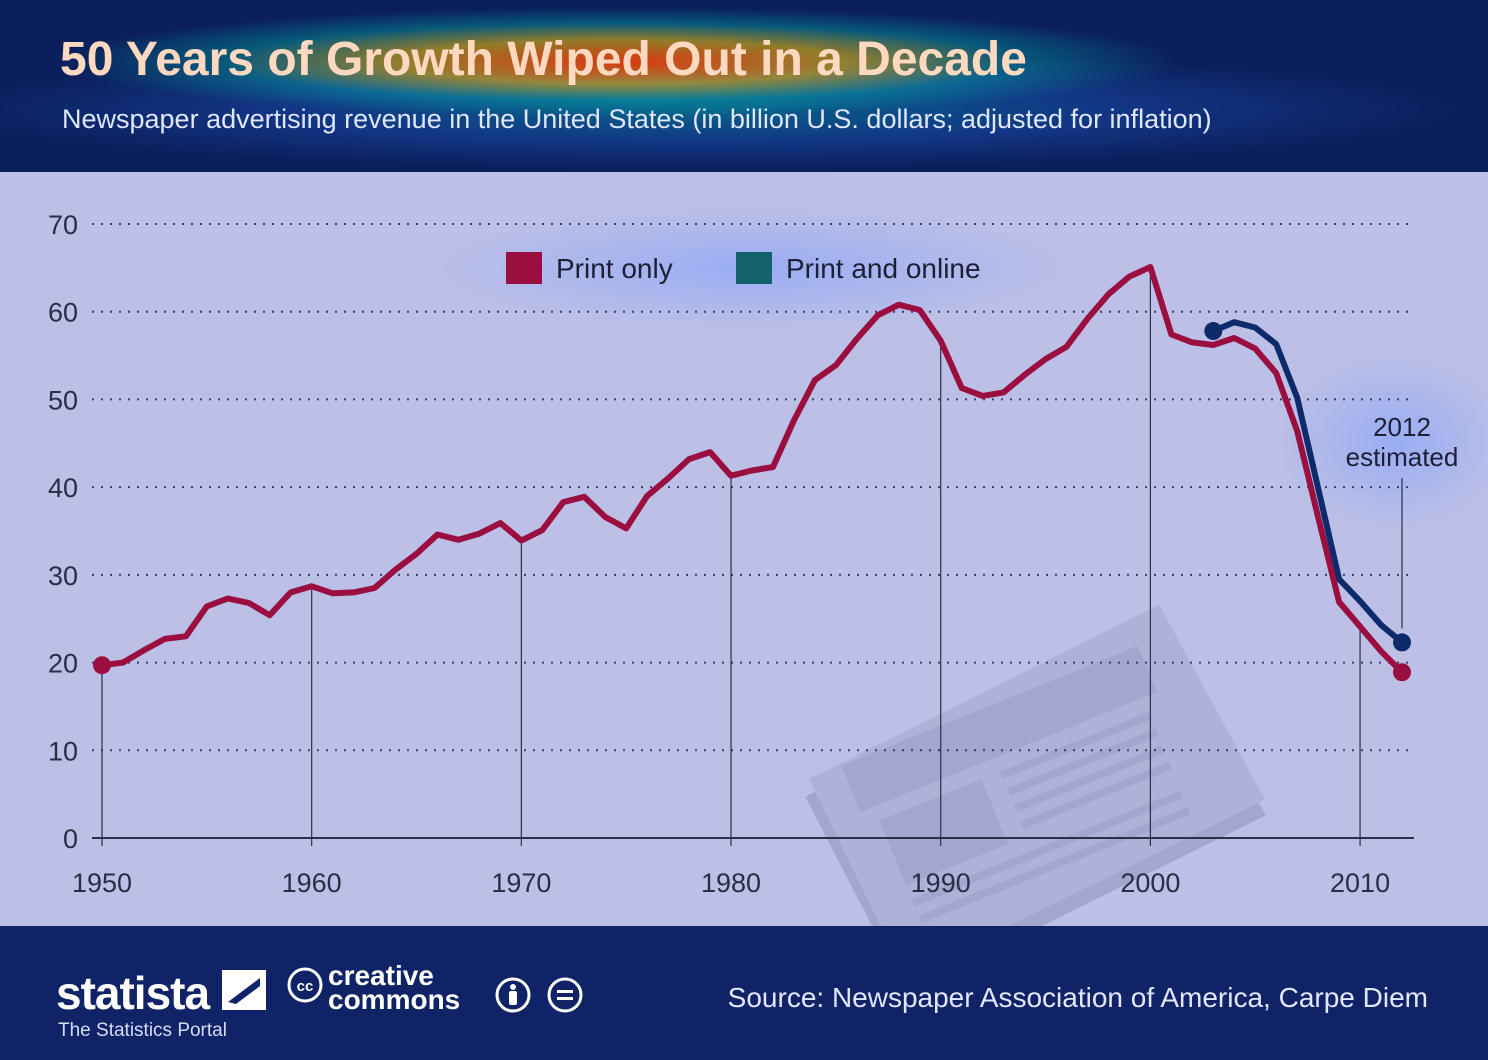  Describe the element at coordinates (883, 268) in the screenshot. I see `legend-label: Print and online` at that location.